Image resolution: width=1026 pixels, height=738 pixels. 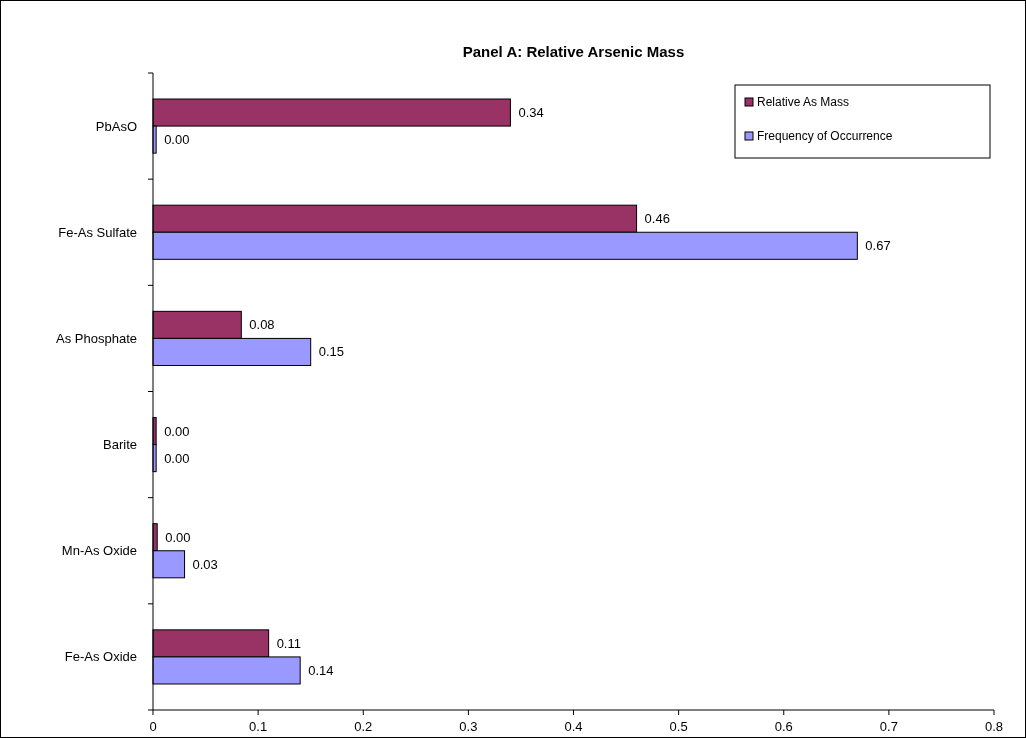 What do you see at coordinates (205, 564) in the screenshot?
I see `data-label: 0.03` at bounding box center [205, 564].